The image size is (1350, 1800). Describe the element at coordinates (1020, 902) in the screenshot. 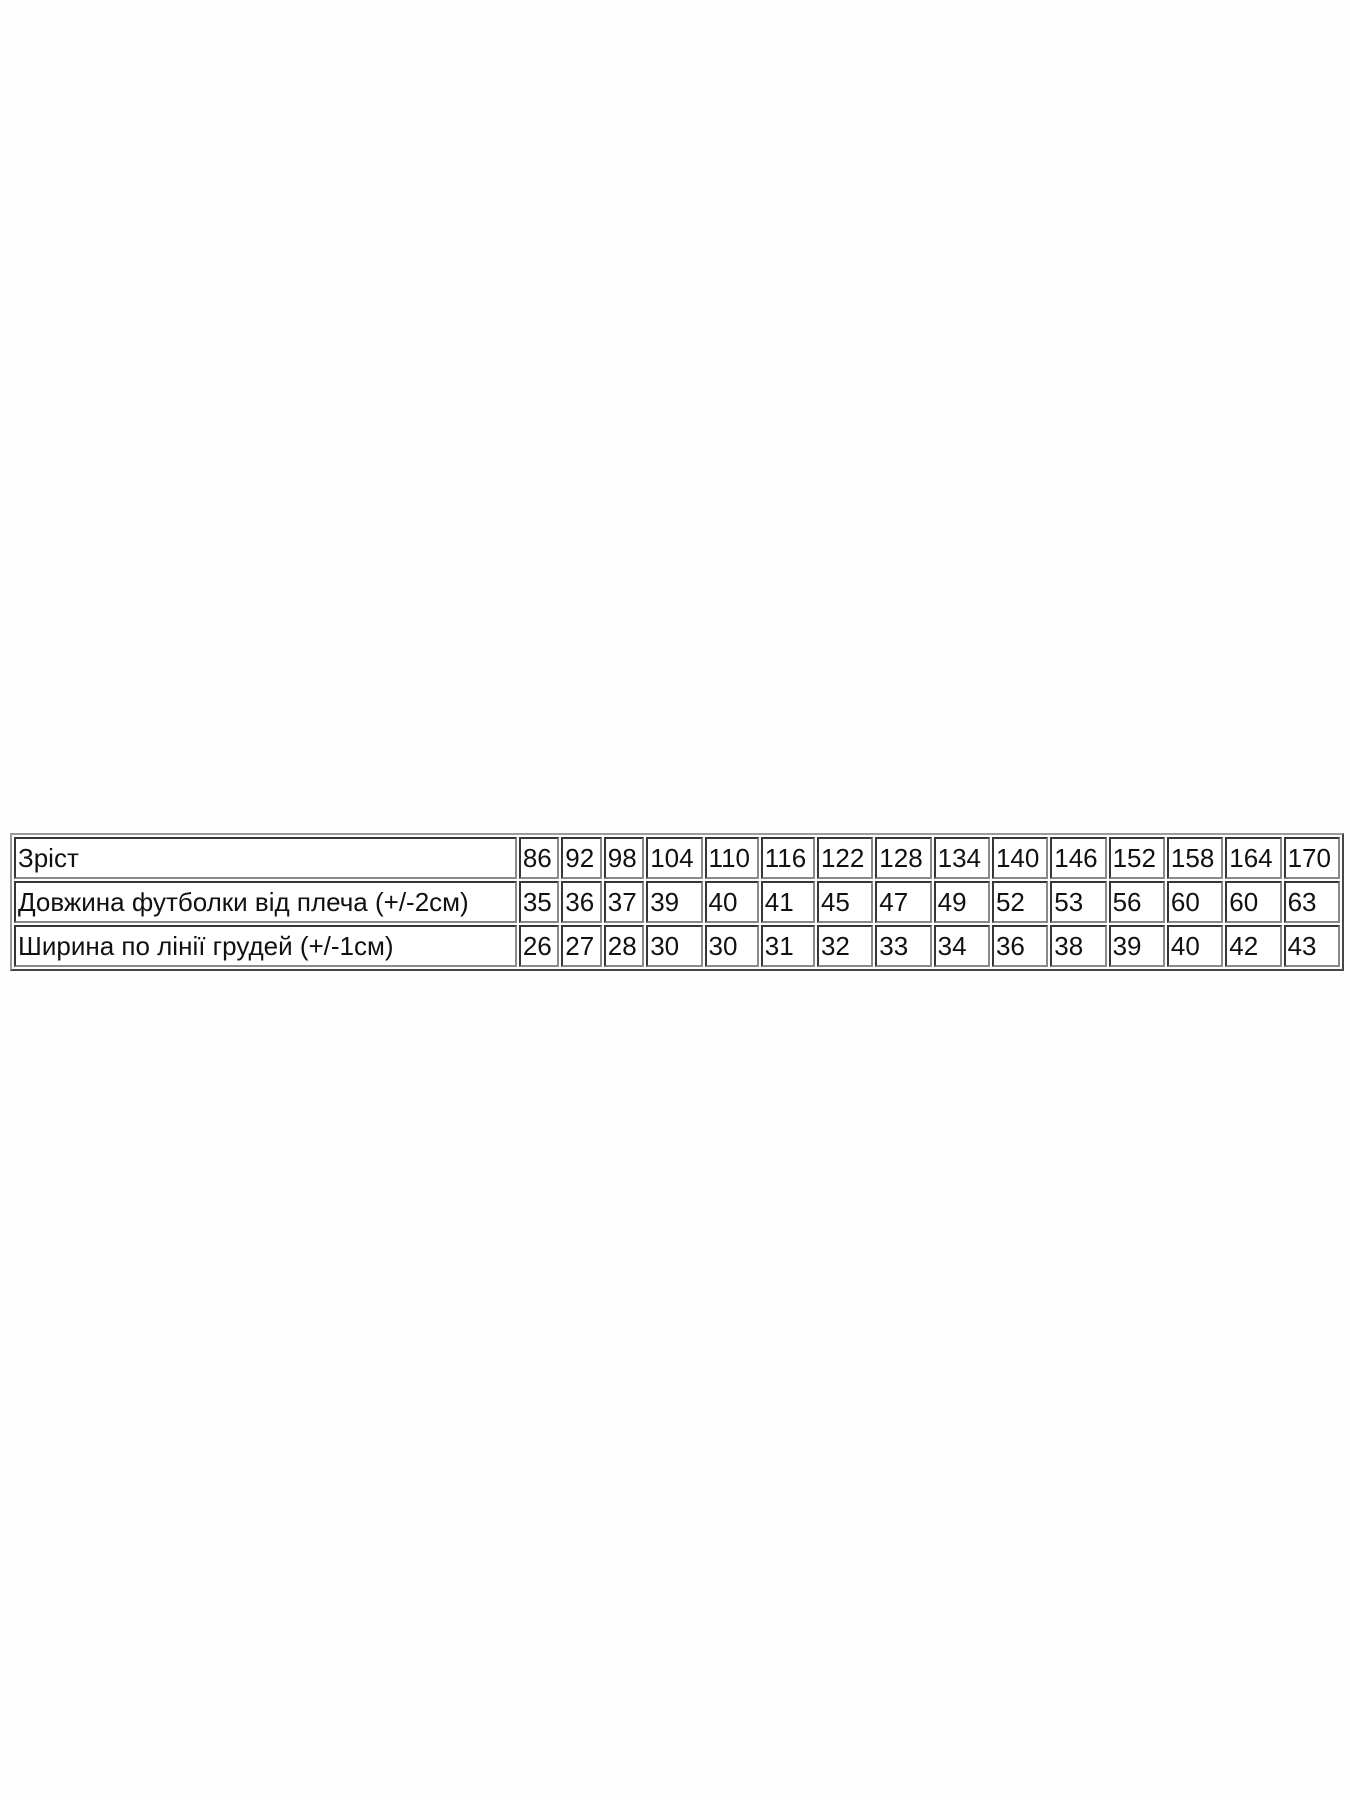

I see `table-cell: 52` at that location.